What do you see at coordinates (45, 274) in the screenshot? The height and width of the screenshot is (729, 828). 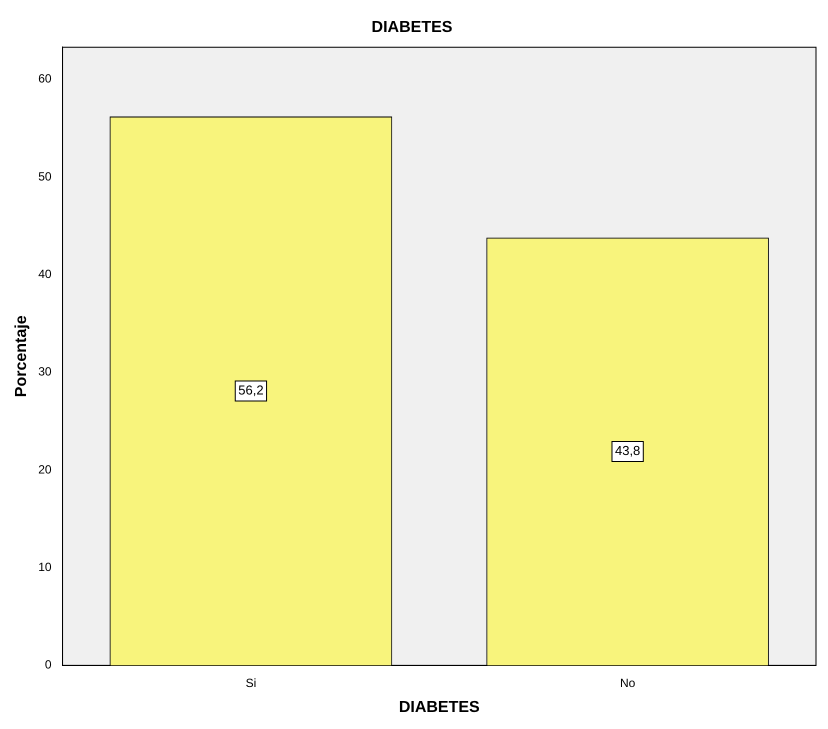 I see `y-tick-label: 40` at bounding box center [45, 274].